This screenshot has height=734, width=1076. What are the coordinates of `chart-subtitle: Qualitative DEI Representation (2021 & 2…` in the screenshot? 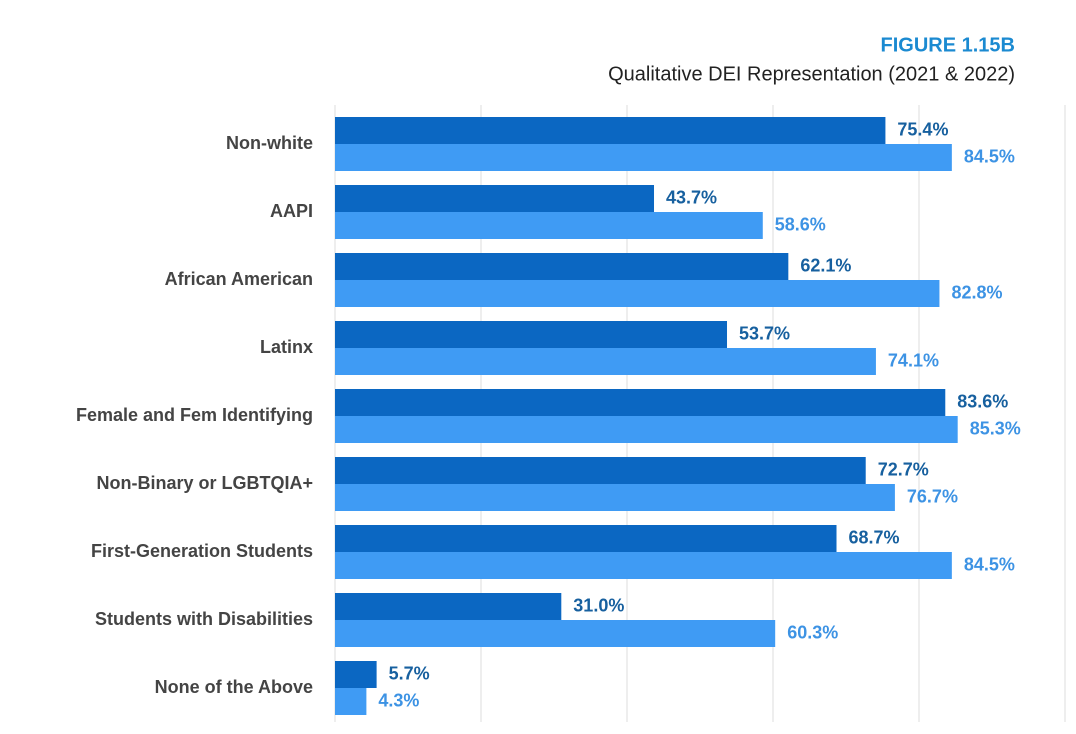 It's located at (811, 74).